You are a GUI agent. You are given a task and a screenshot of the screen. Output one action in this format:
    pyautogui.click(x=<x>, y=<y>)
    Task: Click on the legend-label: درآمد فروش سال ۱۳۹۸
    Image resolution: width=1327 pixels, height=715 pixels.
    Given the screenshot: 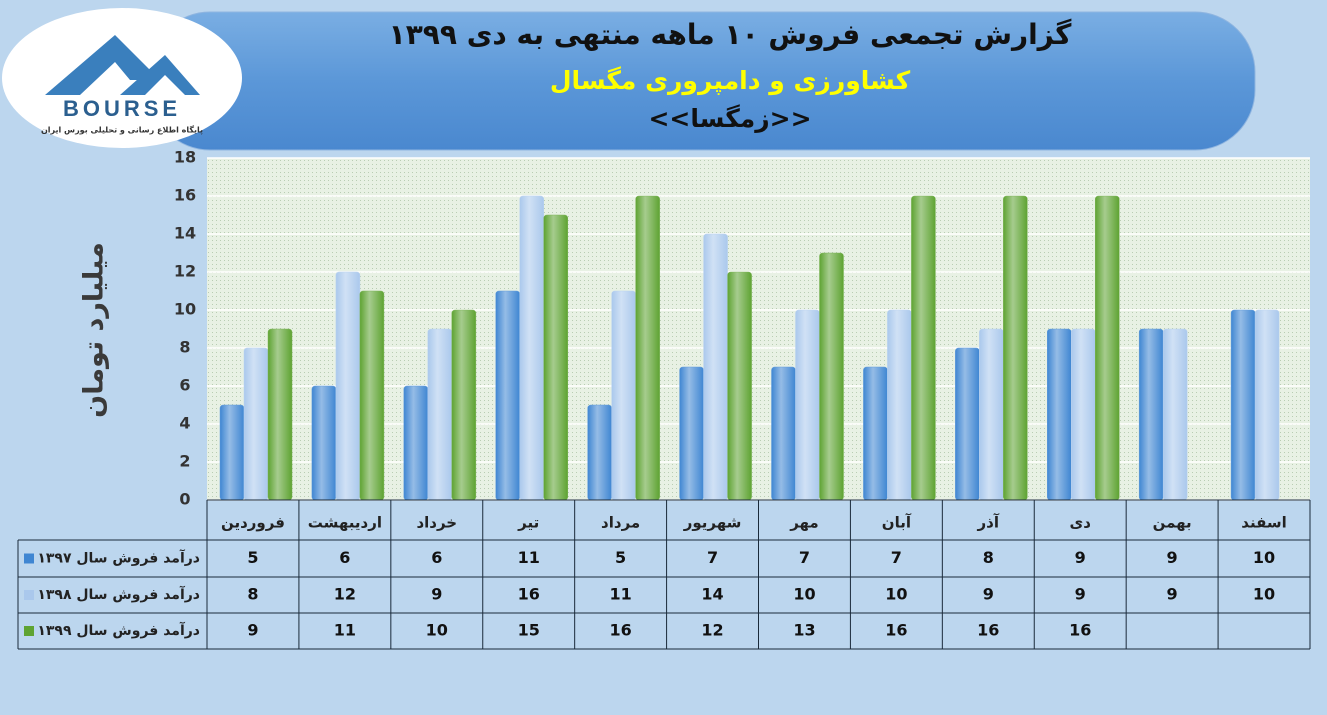 What is the action you would take?
    pyautogui.click(x=118, y=594)
    